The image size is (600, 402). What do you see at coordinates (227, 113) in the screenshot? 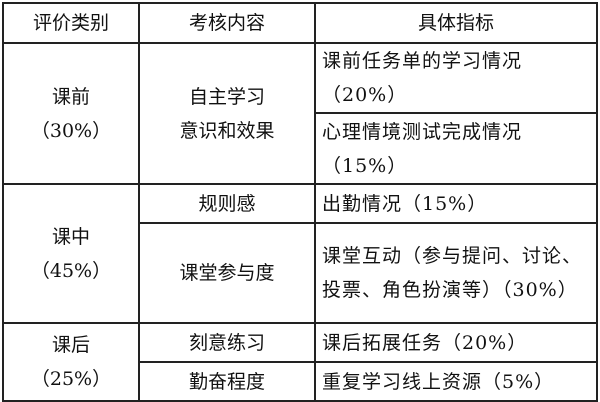
I see `content-cell: 自主学习 意识和效果` at bounding box center [227, 113].